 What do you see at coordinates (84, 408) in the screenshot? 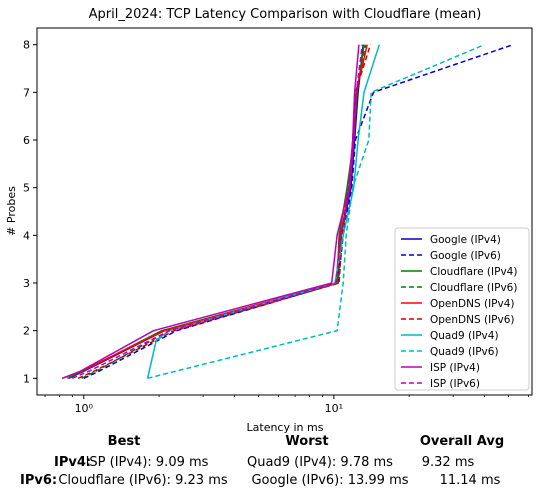
I see `x-tick-label: 10⁰` at bounding box center [84, 408].